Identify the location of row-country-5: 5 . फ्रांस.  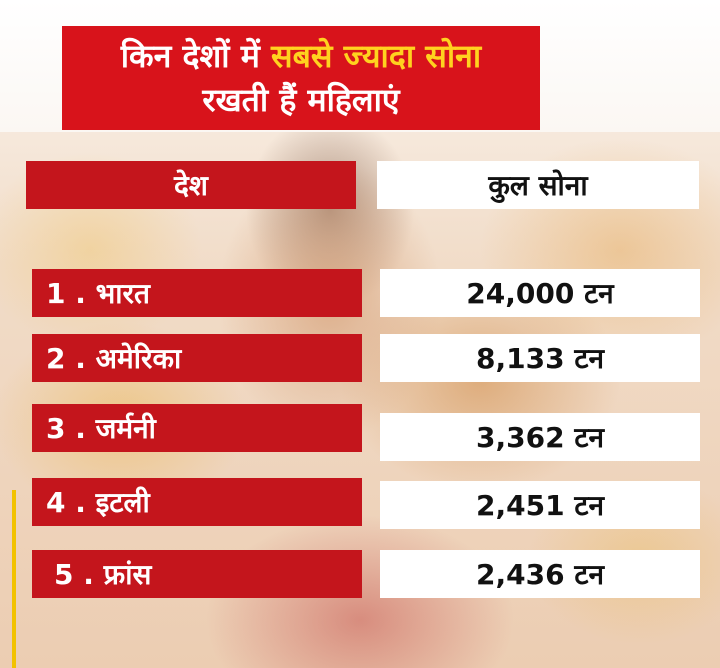
(197, 574).